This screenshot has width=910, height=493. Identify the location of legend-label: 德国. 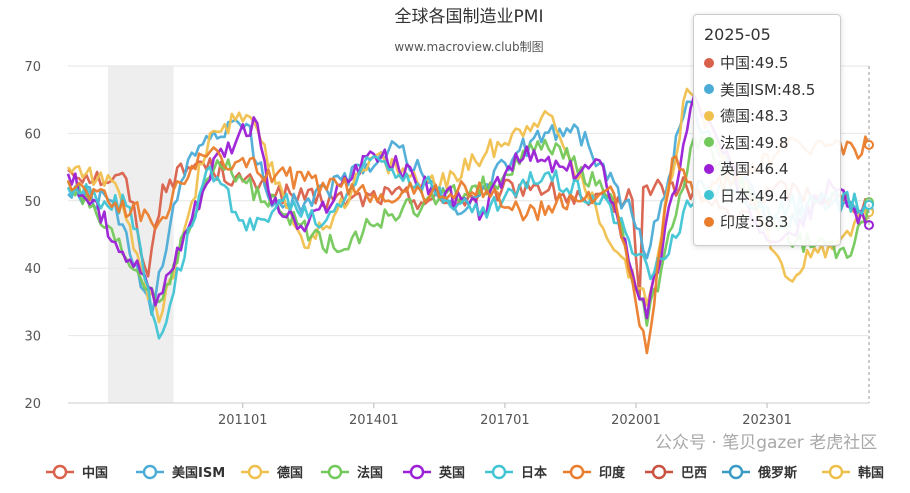
(290, 473).